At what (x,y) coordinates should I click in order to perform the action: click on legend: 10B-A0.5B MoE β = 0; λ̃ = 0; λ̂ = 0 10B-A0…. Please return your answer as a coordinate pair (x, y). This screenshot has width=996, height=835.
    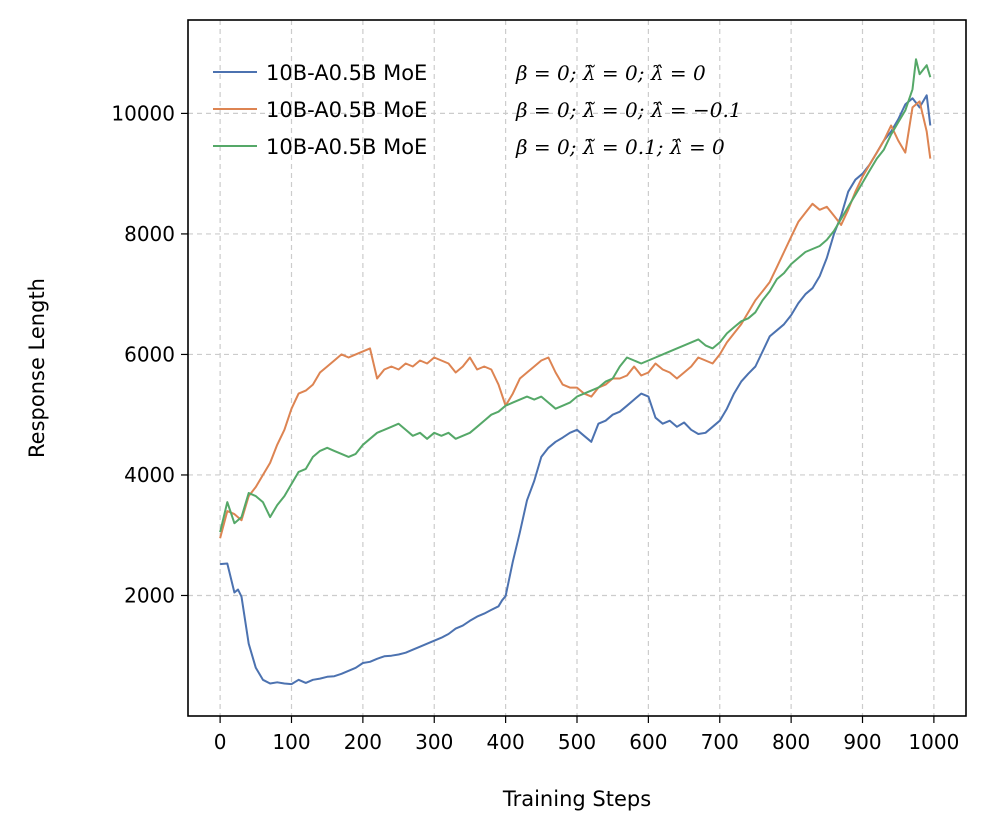
    Looking at the image, I should click on (477, 110).